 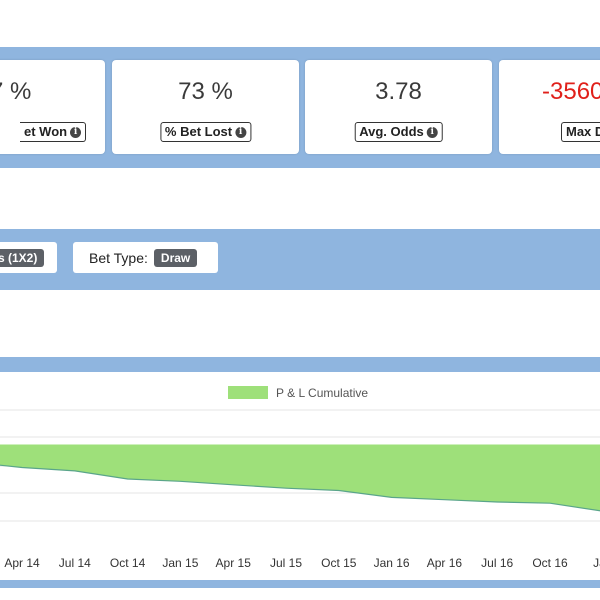 What do you see at coordinates (180, 563) in the screenshot?
I see `x-tick-label: Jan 15` at bounding box center [180, 563].